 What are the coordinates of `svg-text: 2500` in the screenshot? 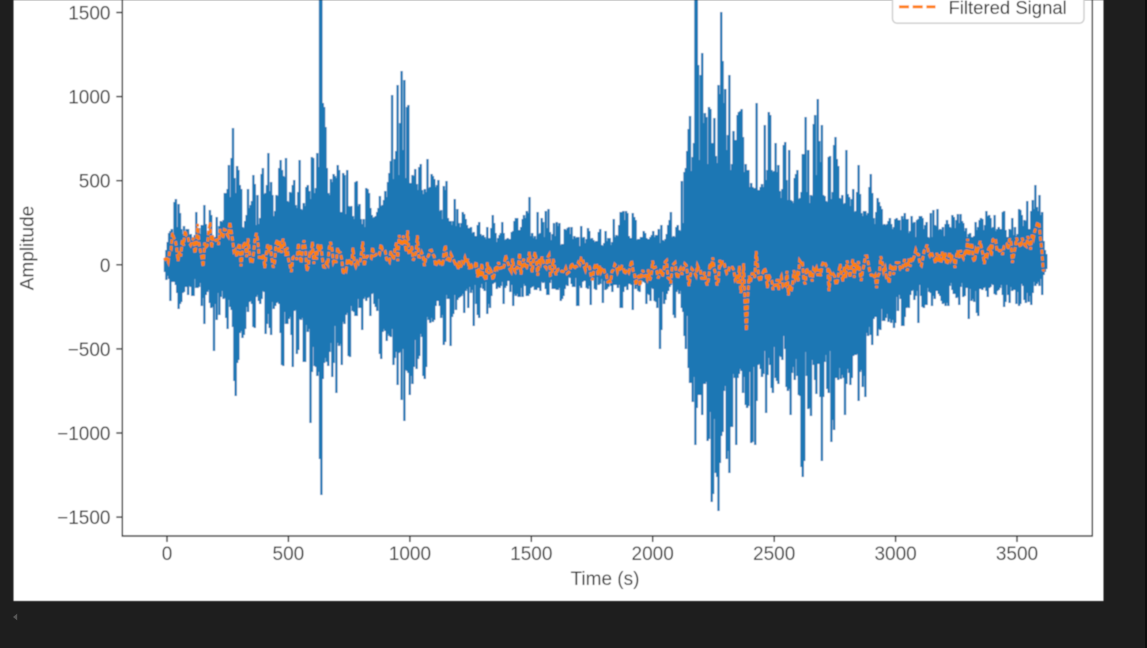 It's located at (774, 554).